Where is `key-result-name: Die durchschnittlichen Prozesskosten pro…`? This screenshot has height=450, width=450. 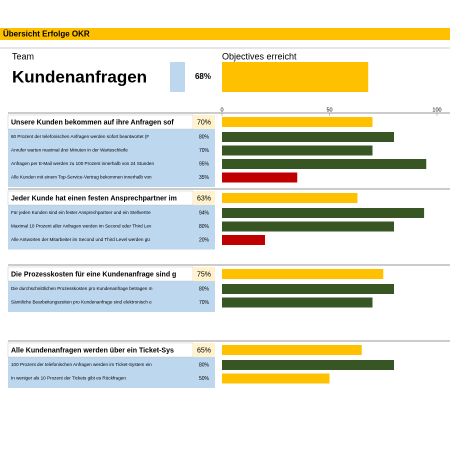
key-result-name: Die durchschnittlichen Prozesskosten pro… is located at coordinates (82, 288).